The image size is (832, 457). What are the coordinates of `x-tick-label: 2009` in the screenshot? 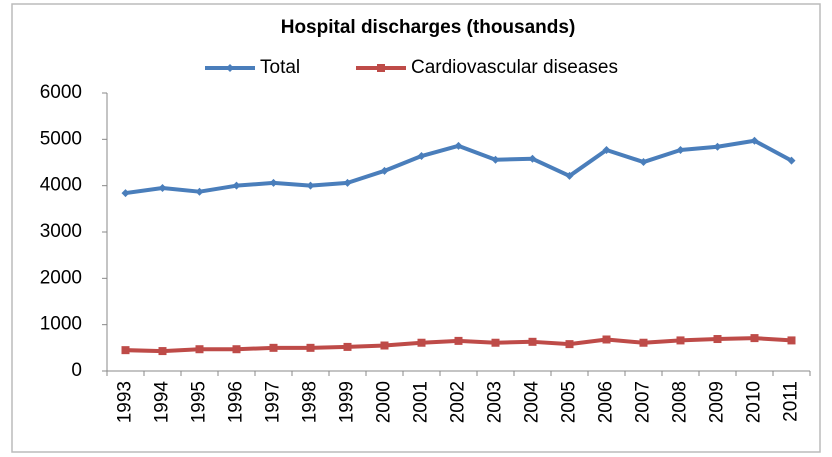 It's located at (717, 402).